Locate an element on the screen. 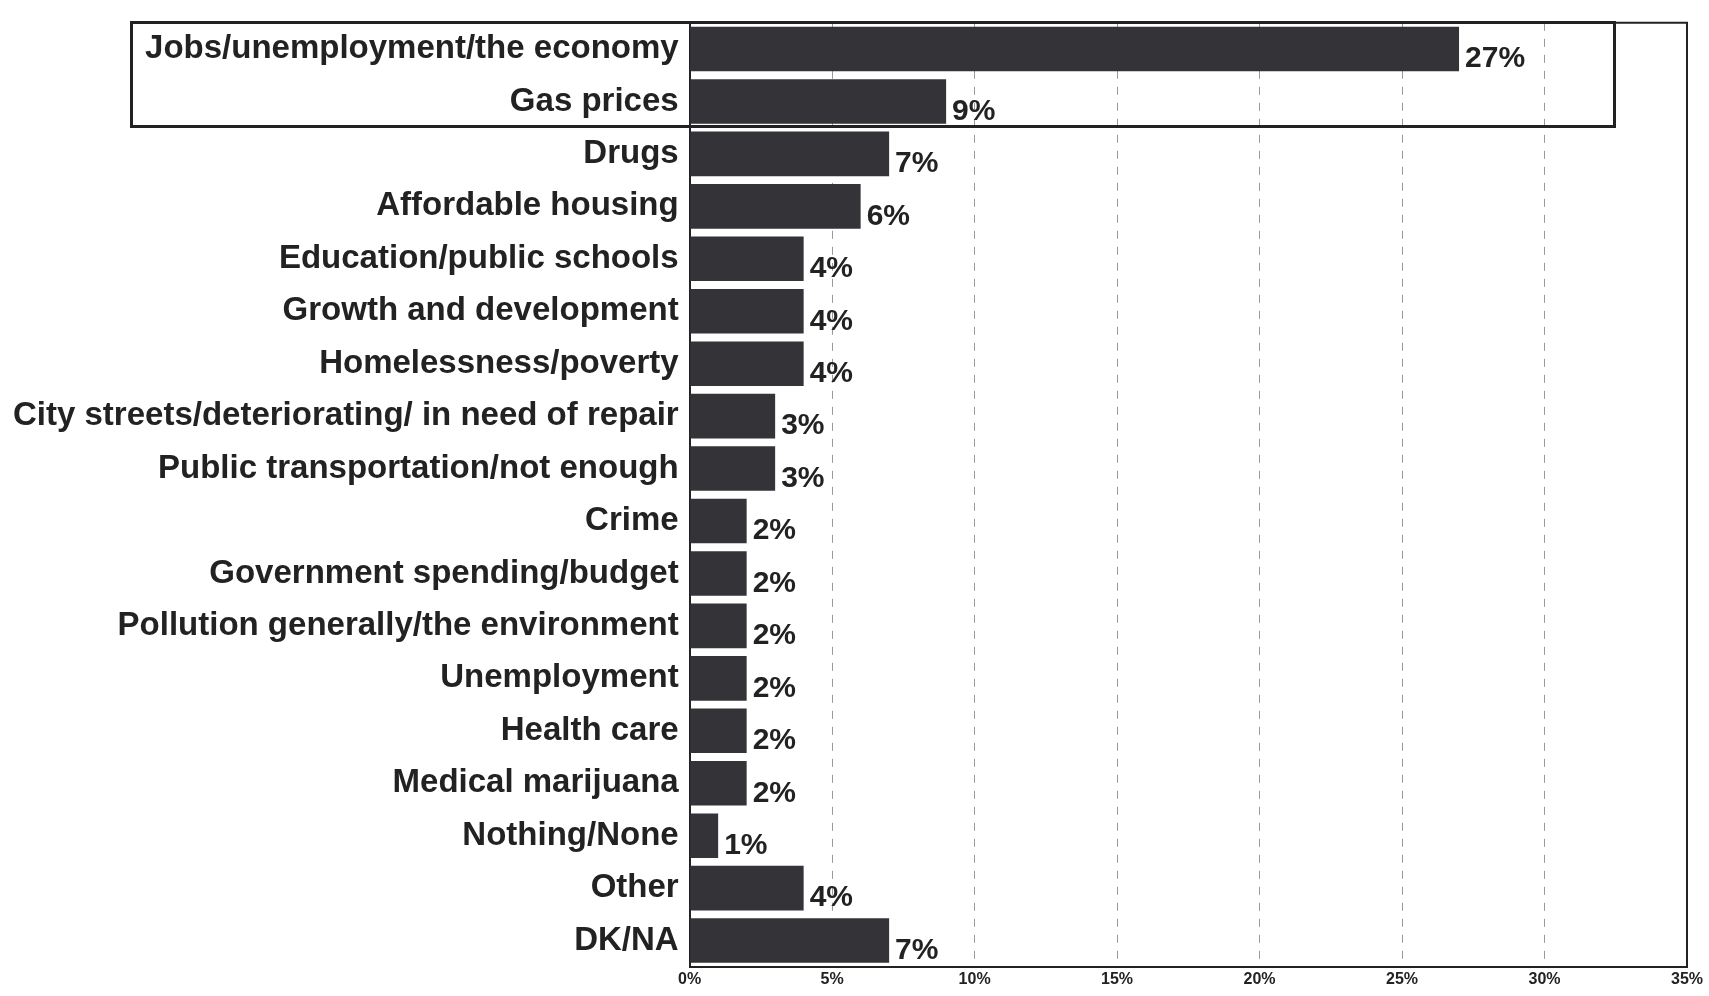  data-label: 27% is located at coordinates (1495, 57).